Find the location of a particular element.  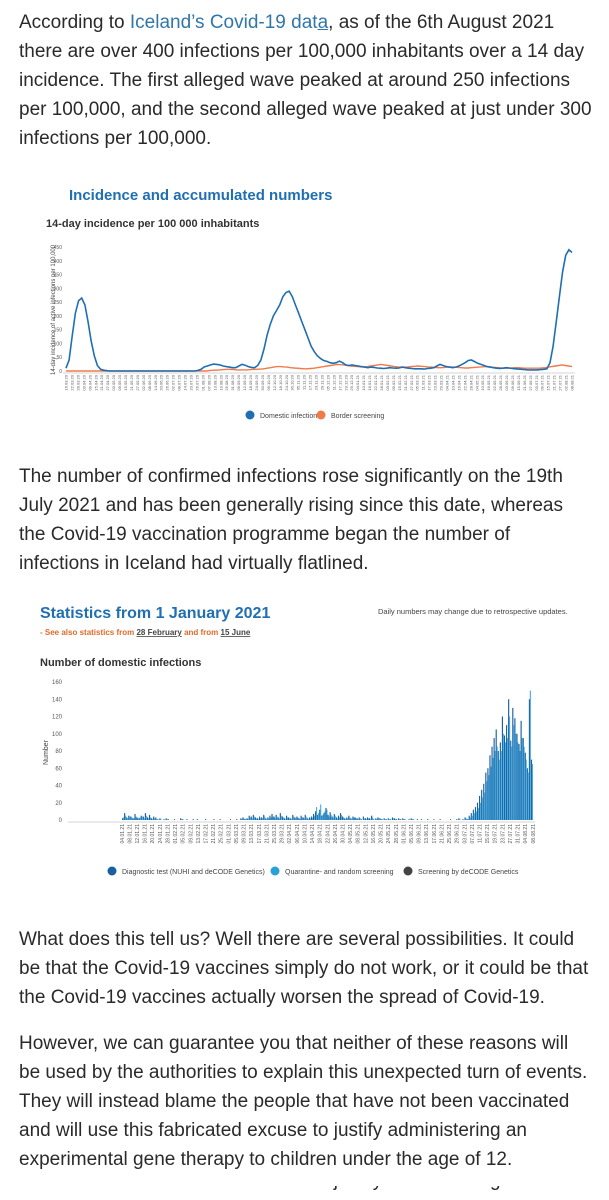

x-tick-label: 29.11.20 is located at coordinates (321, 382).